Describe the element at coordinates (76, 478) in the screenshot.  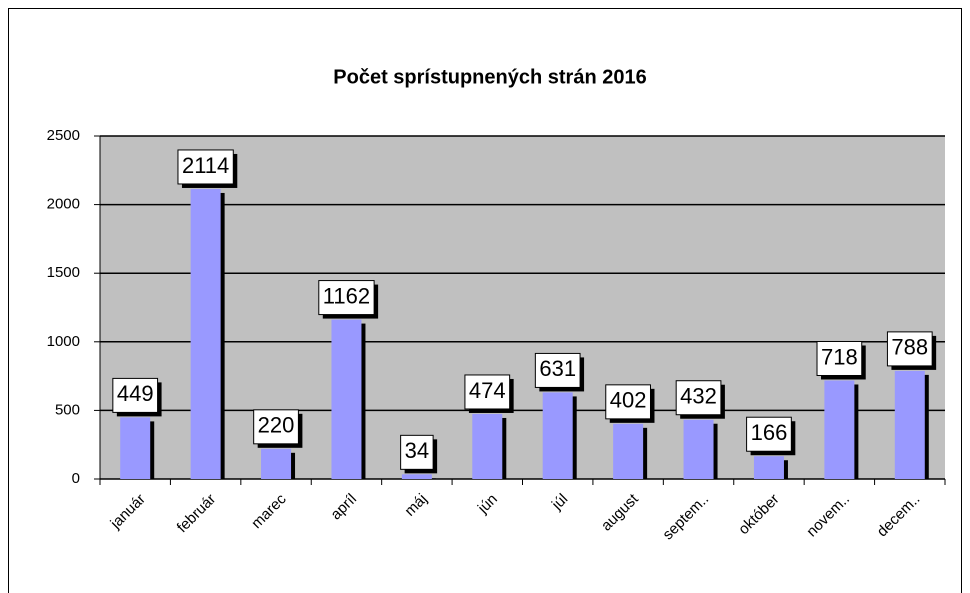
I see `y-tick-label: 0` at that location.